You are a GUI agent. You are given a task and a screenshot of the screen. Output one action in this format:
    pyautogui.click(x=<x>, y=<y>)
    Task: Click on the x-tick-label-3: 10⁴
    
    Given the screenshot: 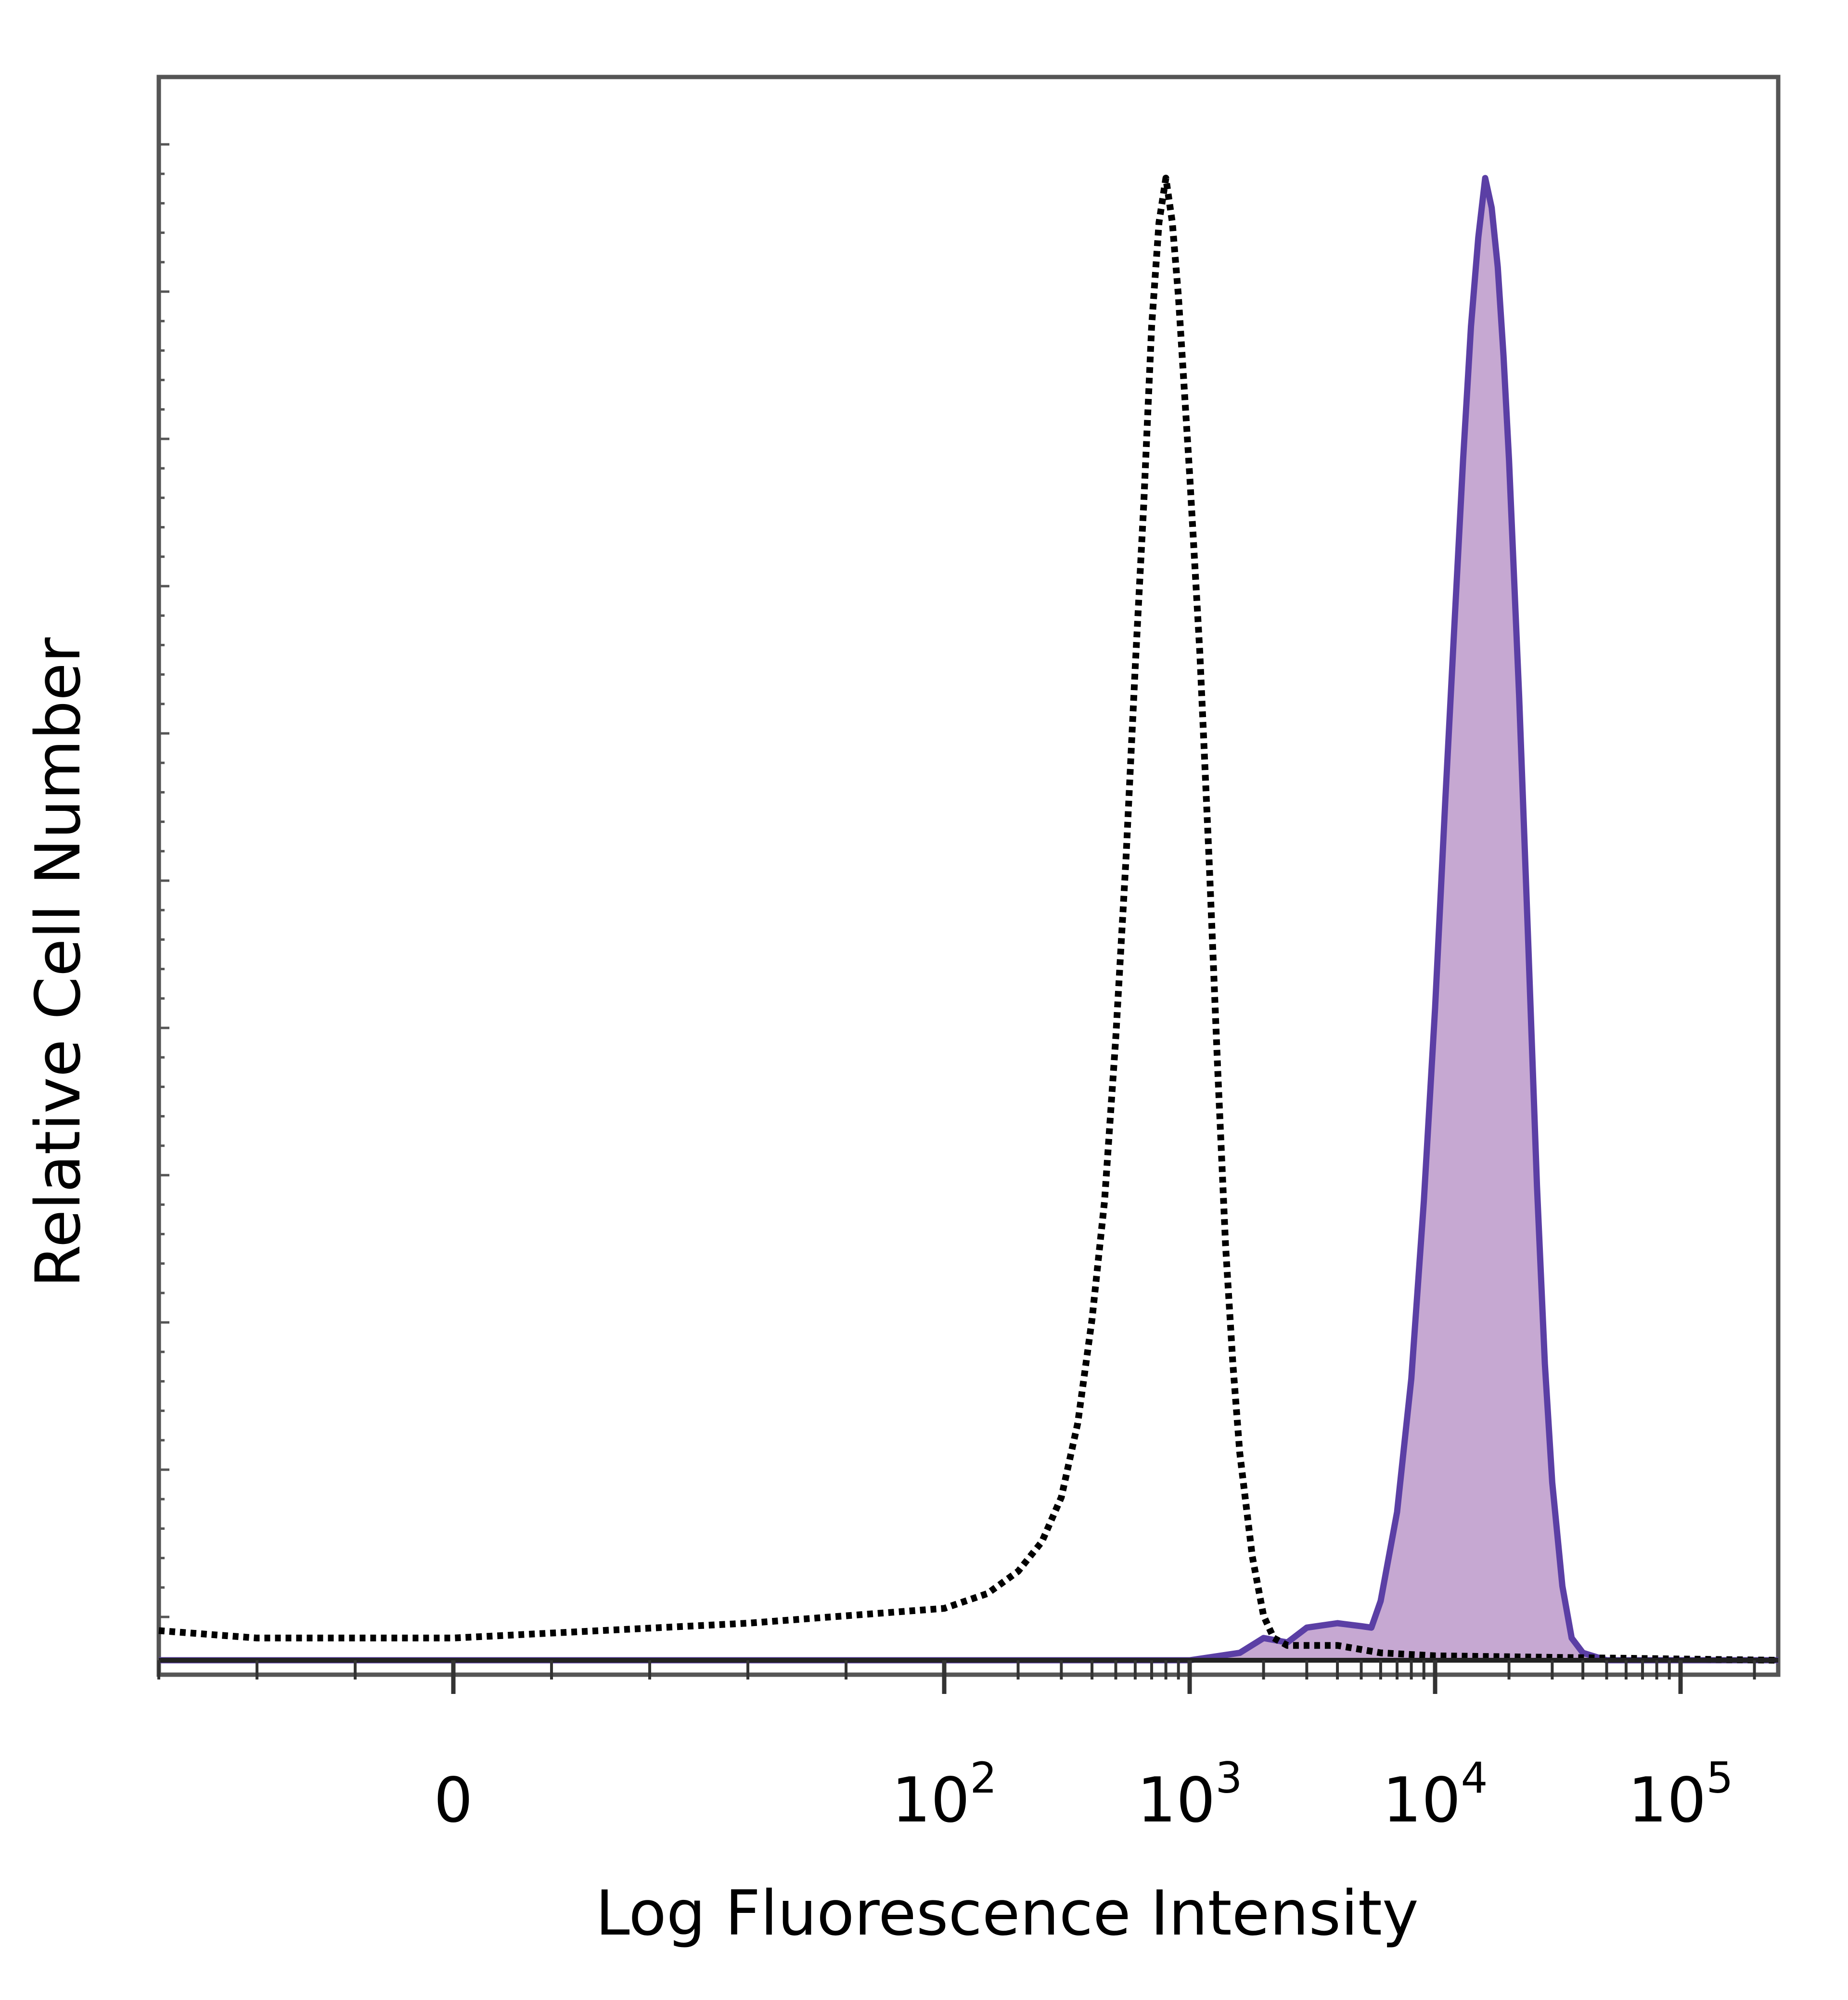 What is the action you would take?
    pyautogui.click(x=1435, y=1794)
    